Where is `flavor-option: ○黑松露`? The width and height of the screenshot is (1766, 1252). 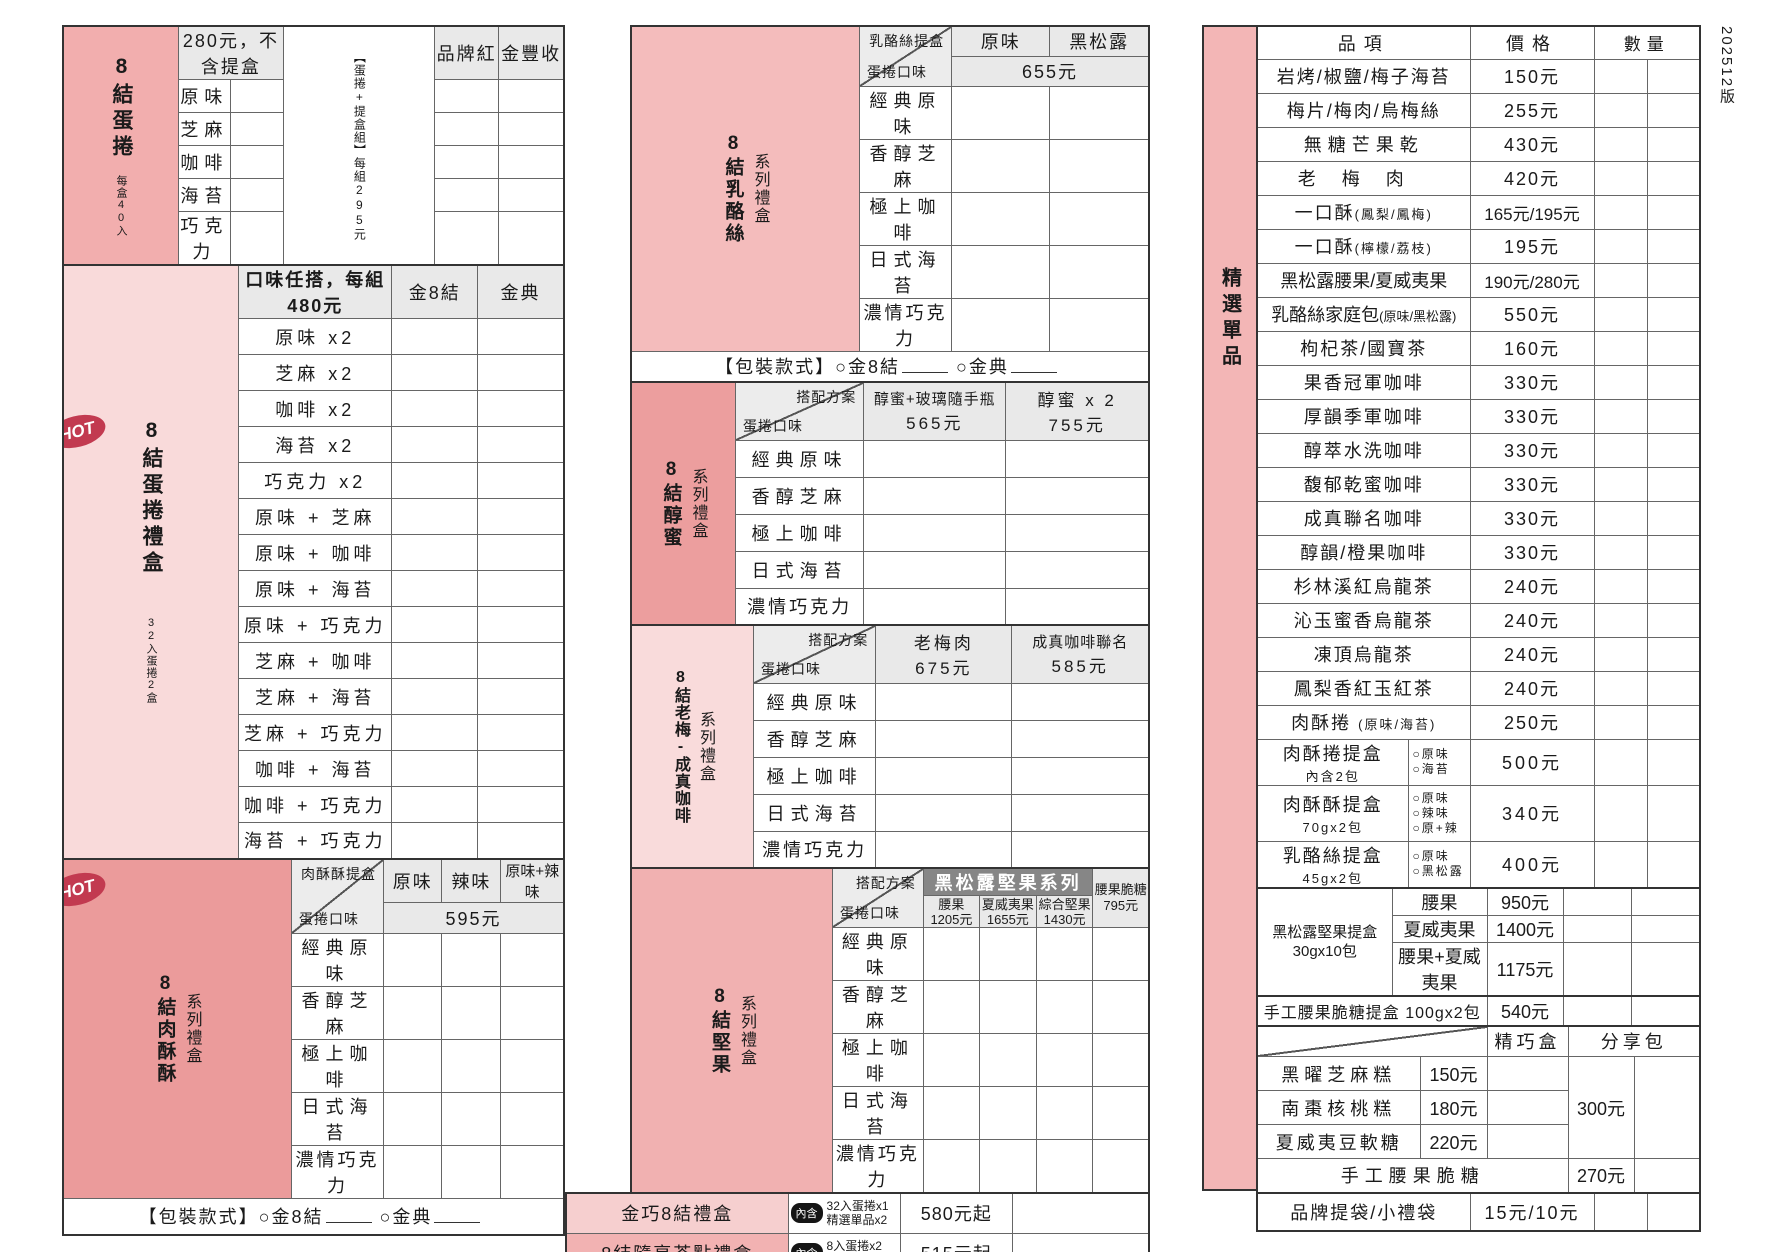
flavor-option: ○黑松露 is located at coordinates (1438, 871).